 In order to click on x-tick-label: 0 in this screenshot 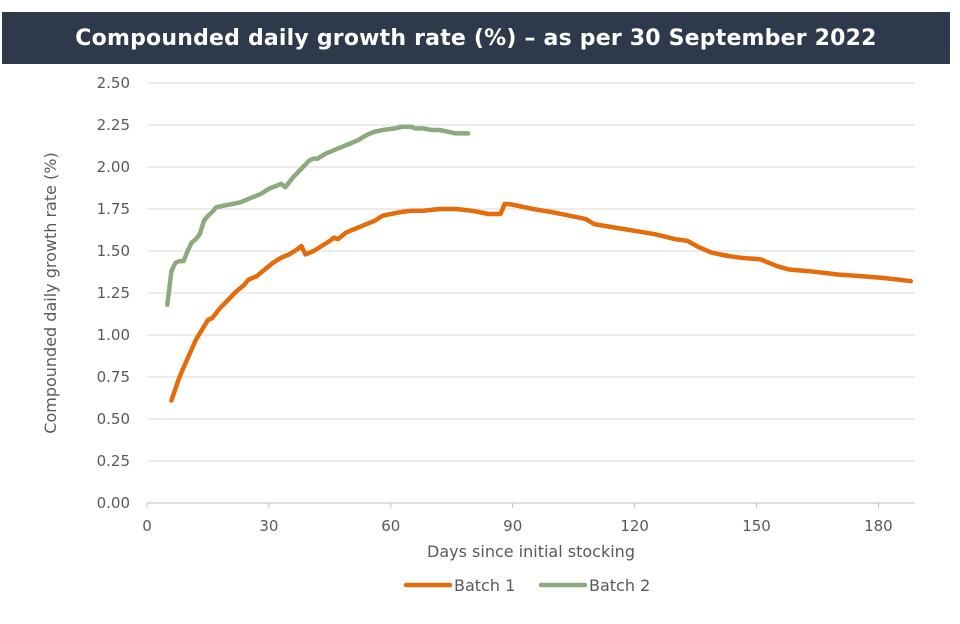, I will do `click(147, 526)`.